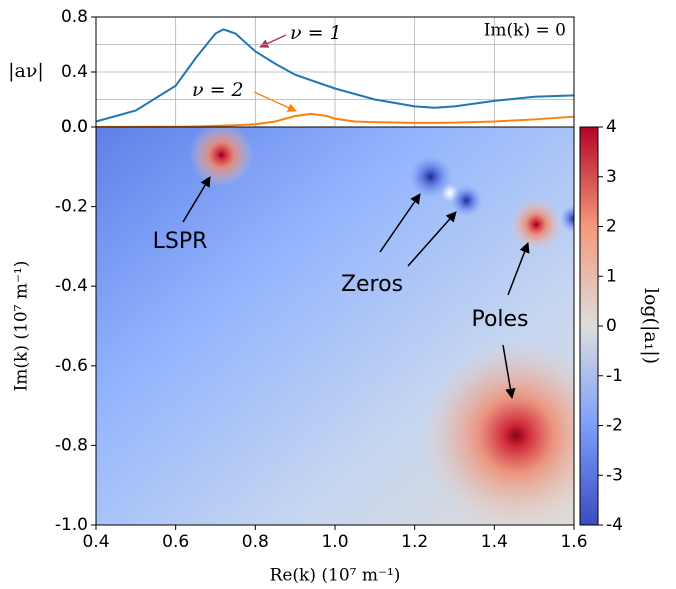 The width and height of the screenshot is (676, 589). Describe the element at coordinates (71, 525) in the screenshot. I see `y-tick-label: -1.0` at that location.